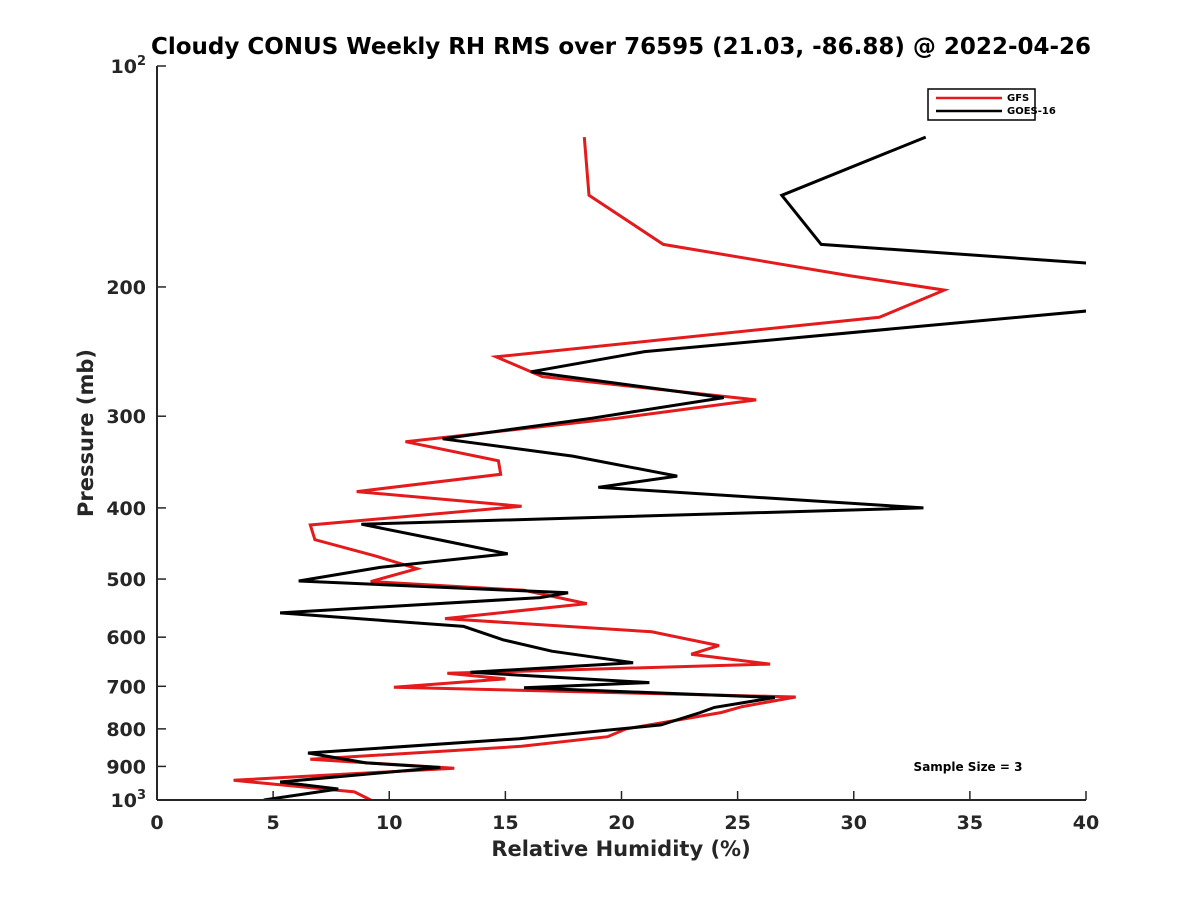  What do you see at coordinates (970, 823) in the screenshot?
I see `x-tick-label: 35` at bounding box center [970, 823].